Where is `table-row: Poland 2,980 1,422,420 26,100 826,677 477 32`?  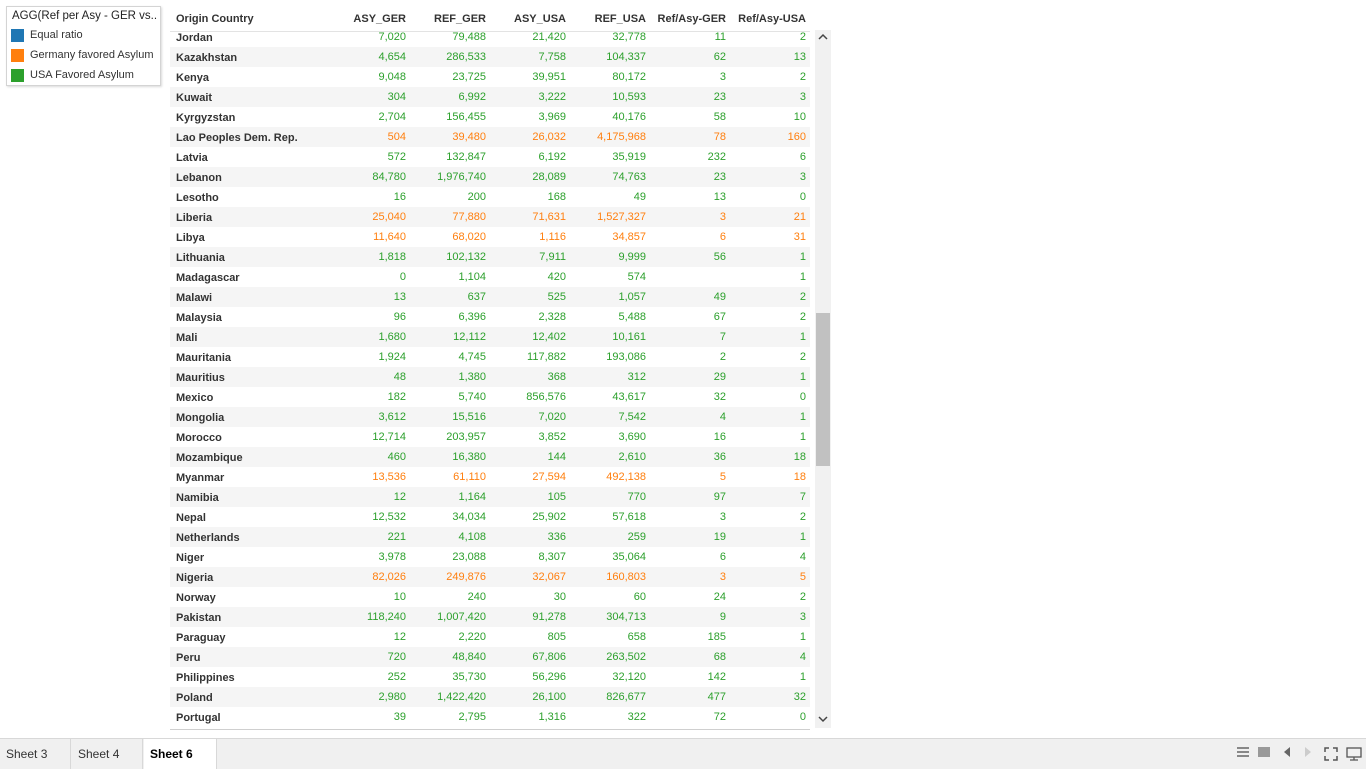 table-row: Poland 2,980 1,422,420 26,100 826,677 477 32 is located at coordinates (490, 697).